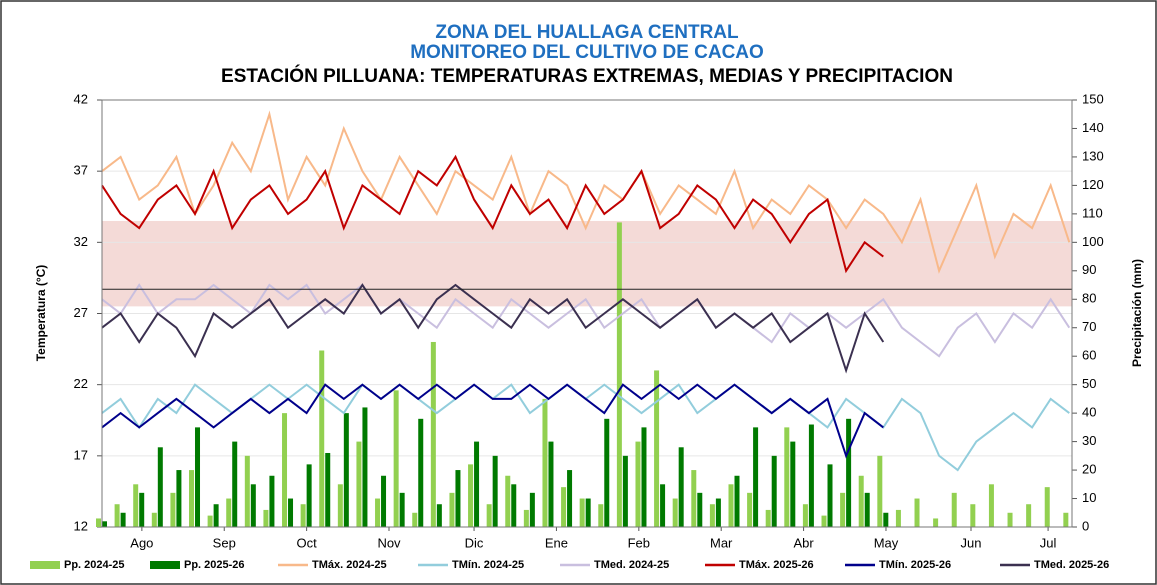  I want to click on legend-label: TMáx. 2024-25, so click(349, 565).